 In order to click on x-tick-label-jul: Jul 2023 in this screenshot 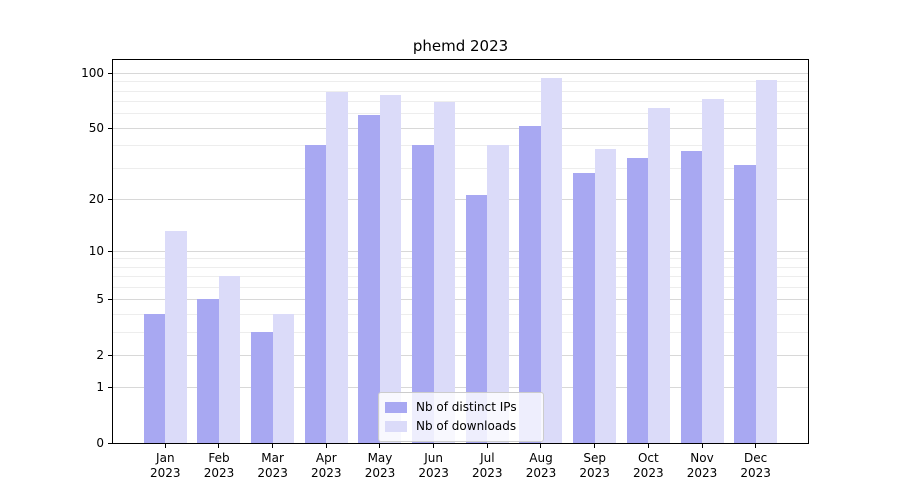, I will do `click(487, 465)`.